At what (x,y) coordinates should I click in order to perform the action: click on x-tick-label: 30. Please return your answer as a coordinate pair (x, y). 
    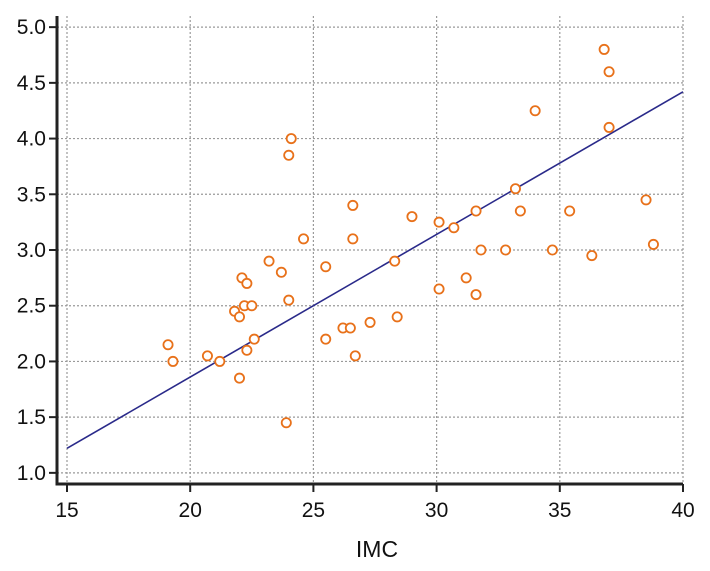
    Looking at the image, I should click on (436, 510).